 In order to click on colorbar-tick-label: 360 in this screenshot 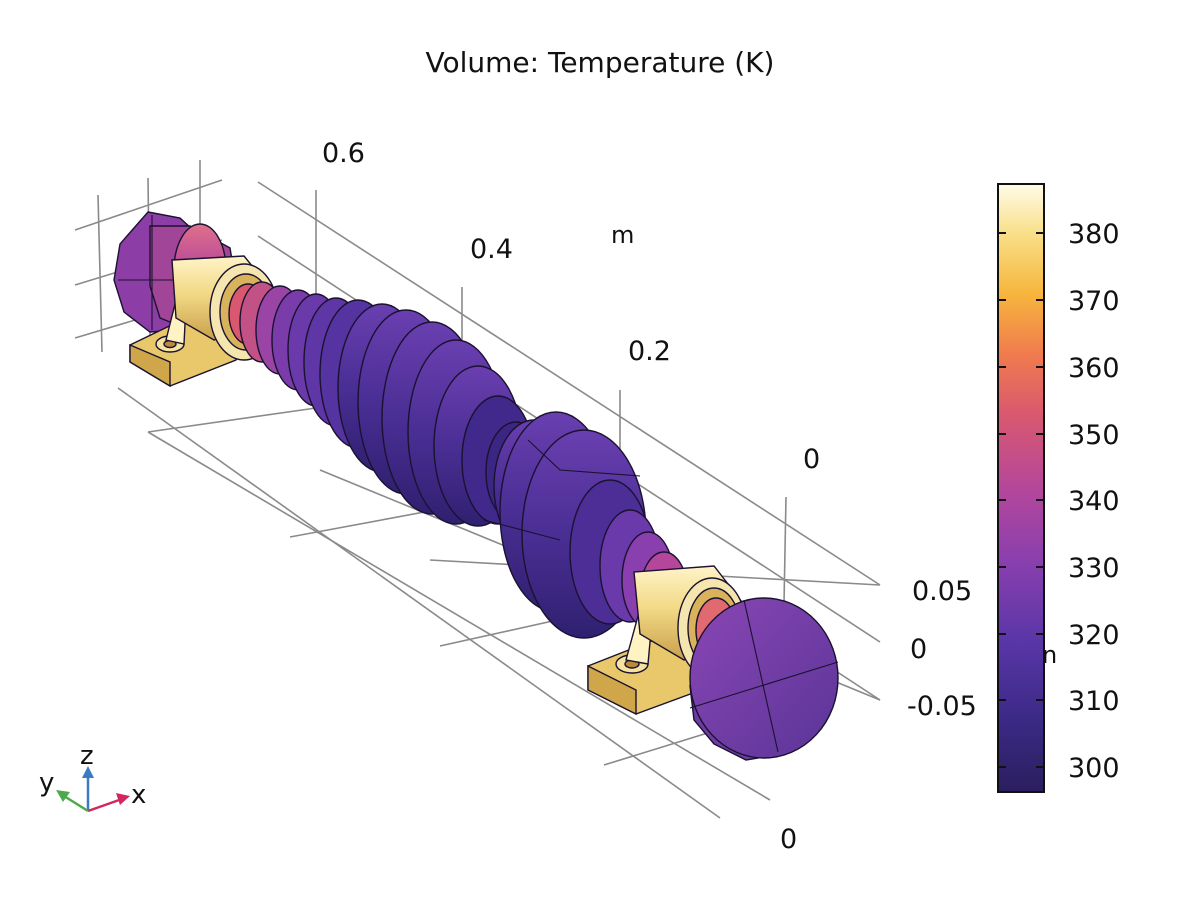, I will do `click(1094, 368)`.